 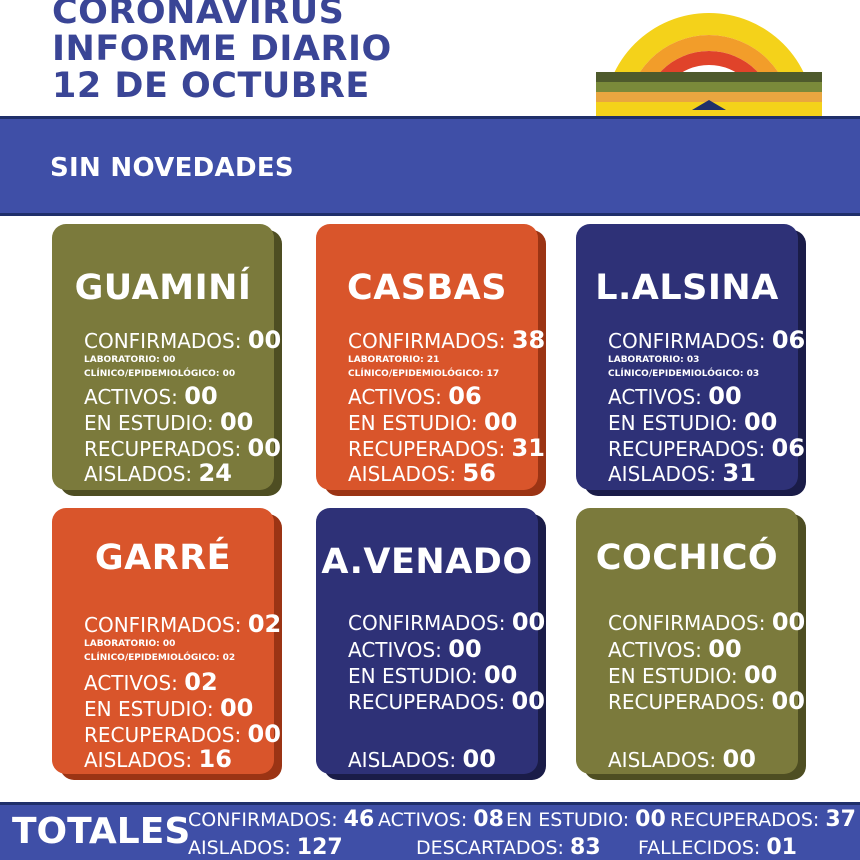 I want to click on total-confirmados: CONFIRMADOS: 46, so click(x=281, y=819).